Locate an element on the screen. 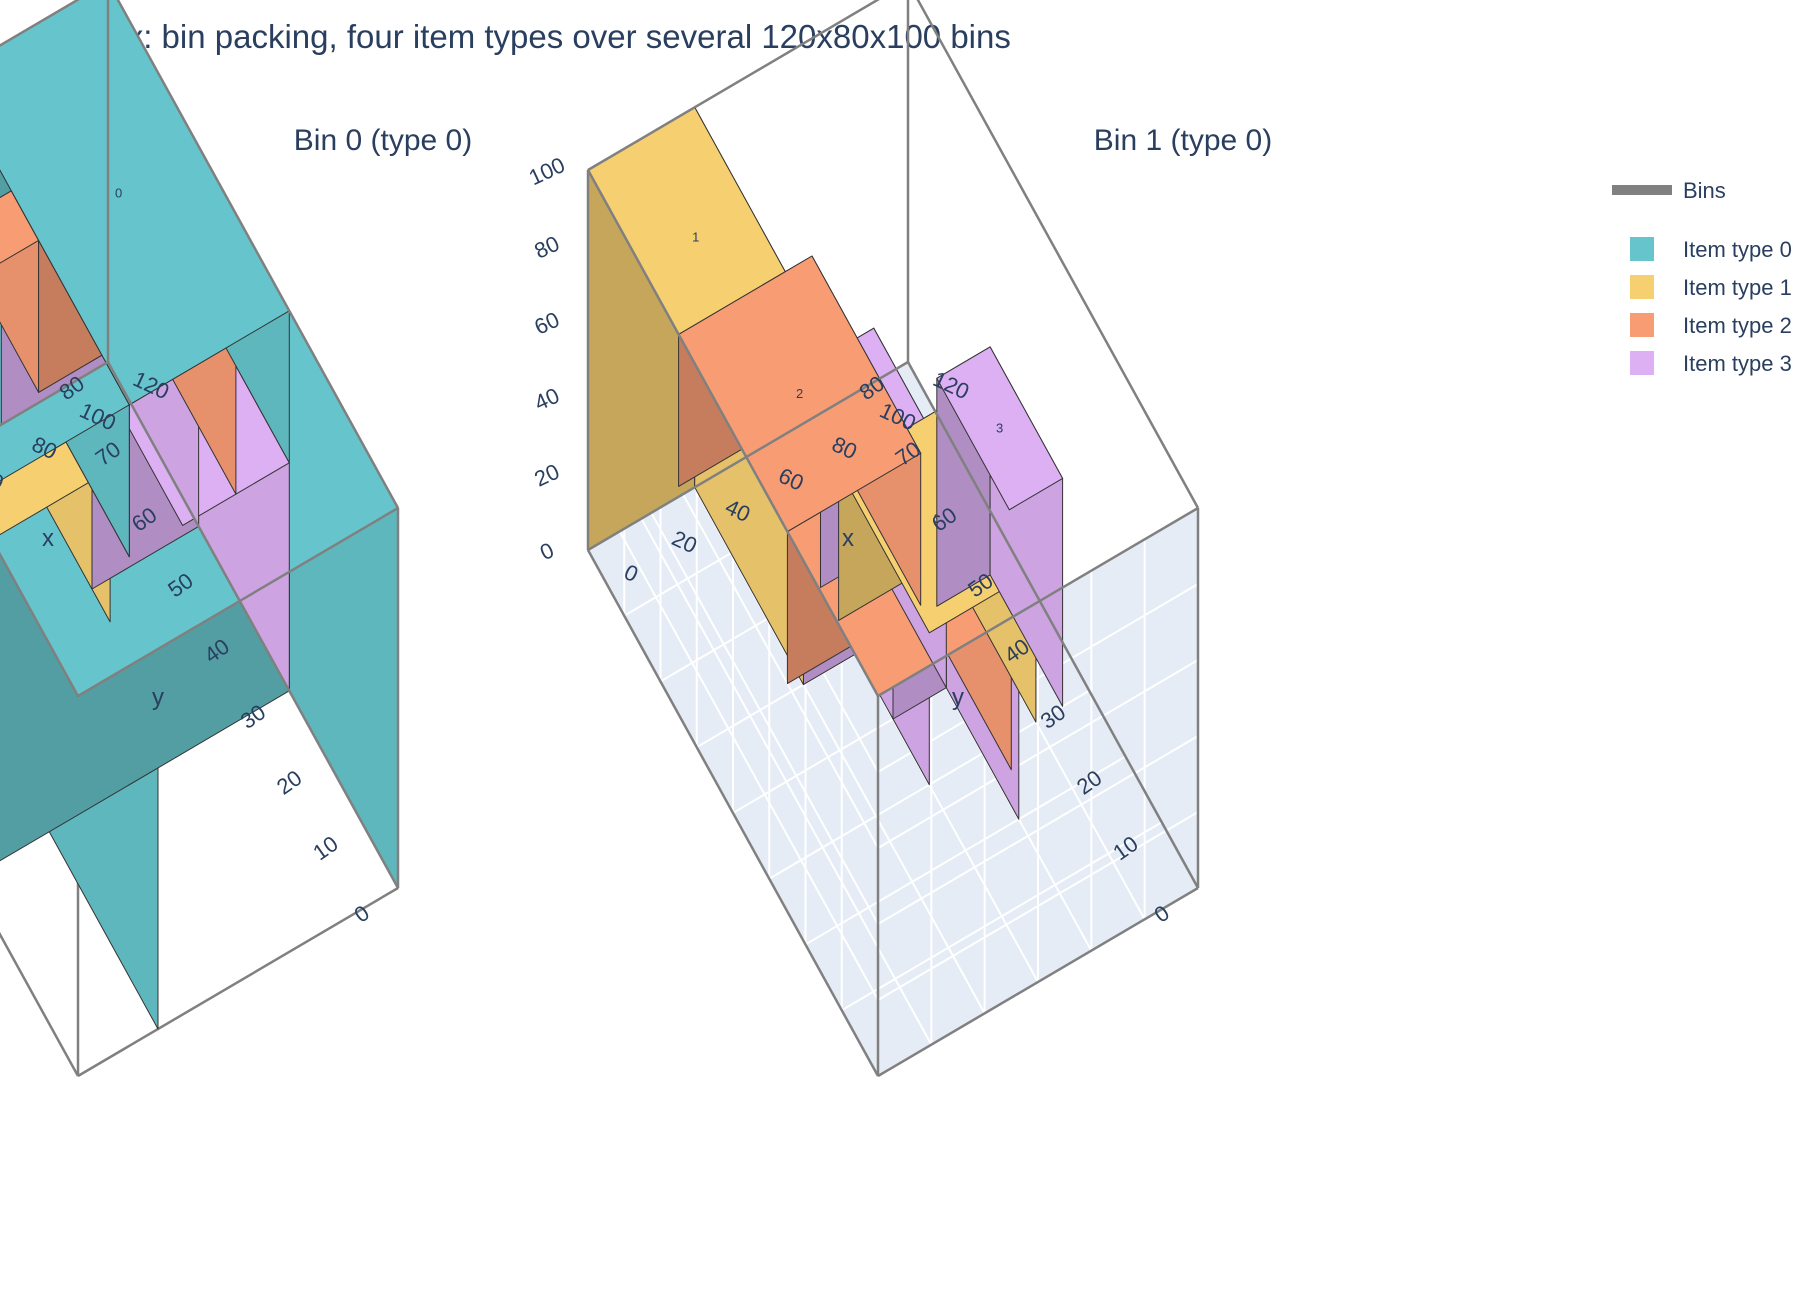 This screenshot has width=1800, height=1300. bin-title-1: Bin 1 (type 0) is located at coordinates (1183, 140).